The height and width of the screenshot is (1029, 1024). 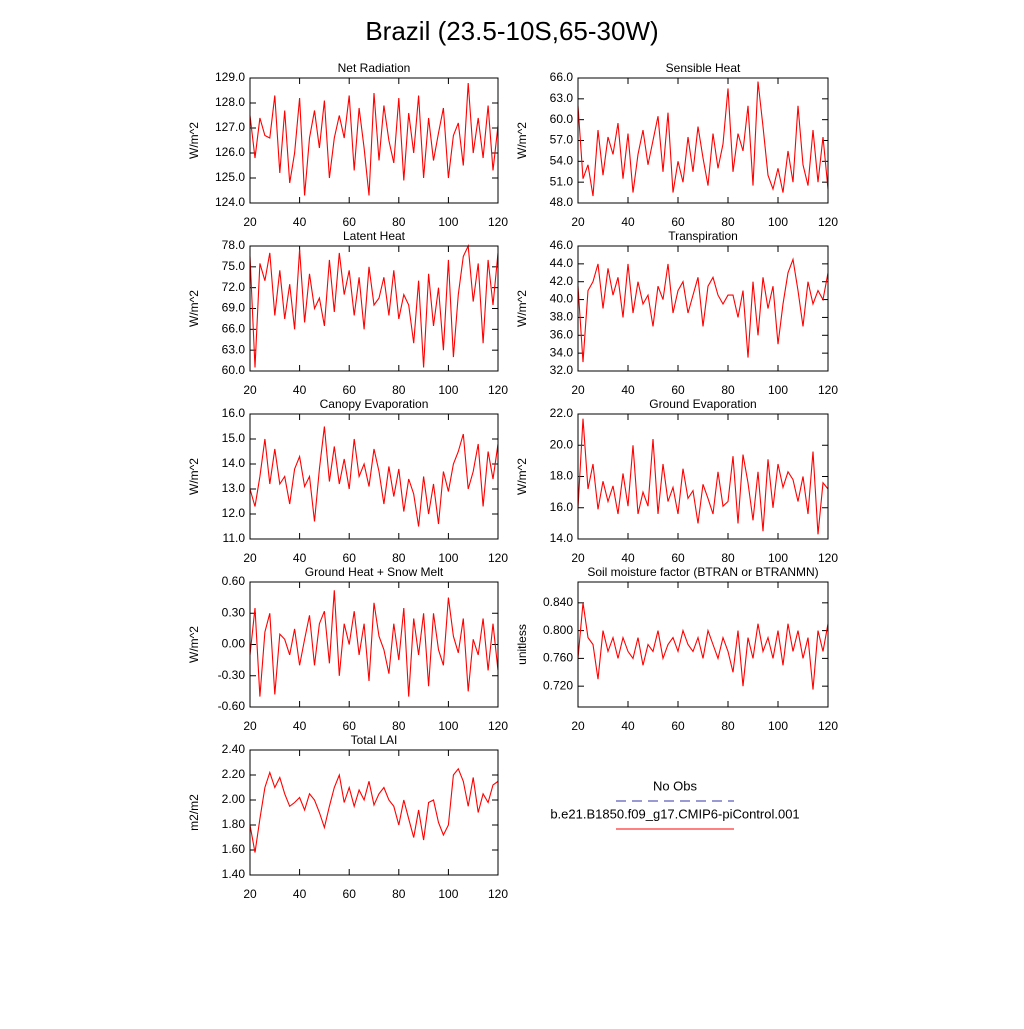 What do you see at coordinates (234, 308) in the screenshot?
I see `y-tick-label: 69.0` at bounding box center [234, 308].